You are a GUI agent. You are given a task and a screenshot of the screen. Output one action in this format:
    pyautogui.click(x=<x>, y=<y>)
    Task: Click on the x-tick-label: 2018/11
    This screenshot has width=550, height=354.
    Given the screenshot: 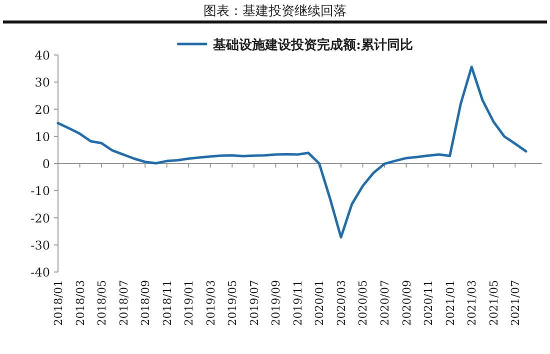 What is the action you would take?
    pyautogui.click(x=167, y=303)
    